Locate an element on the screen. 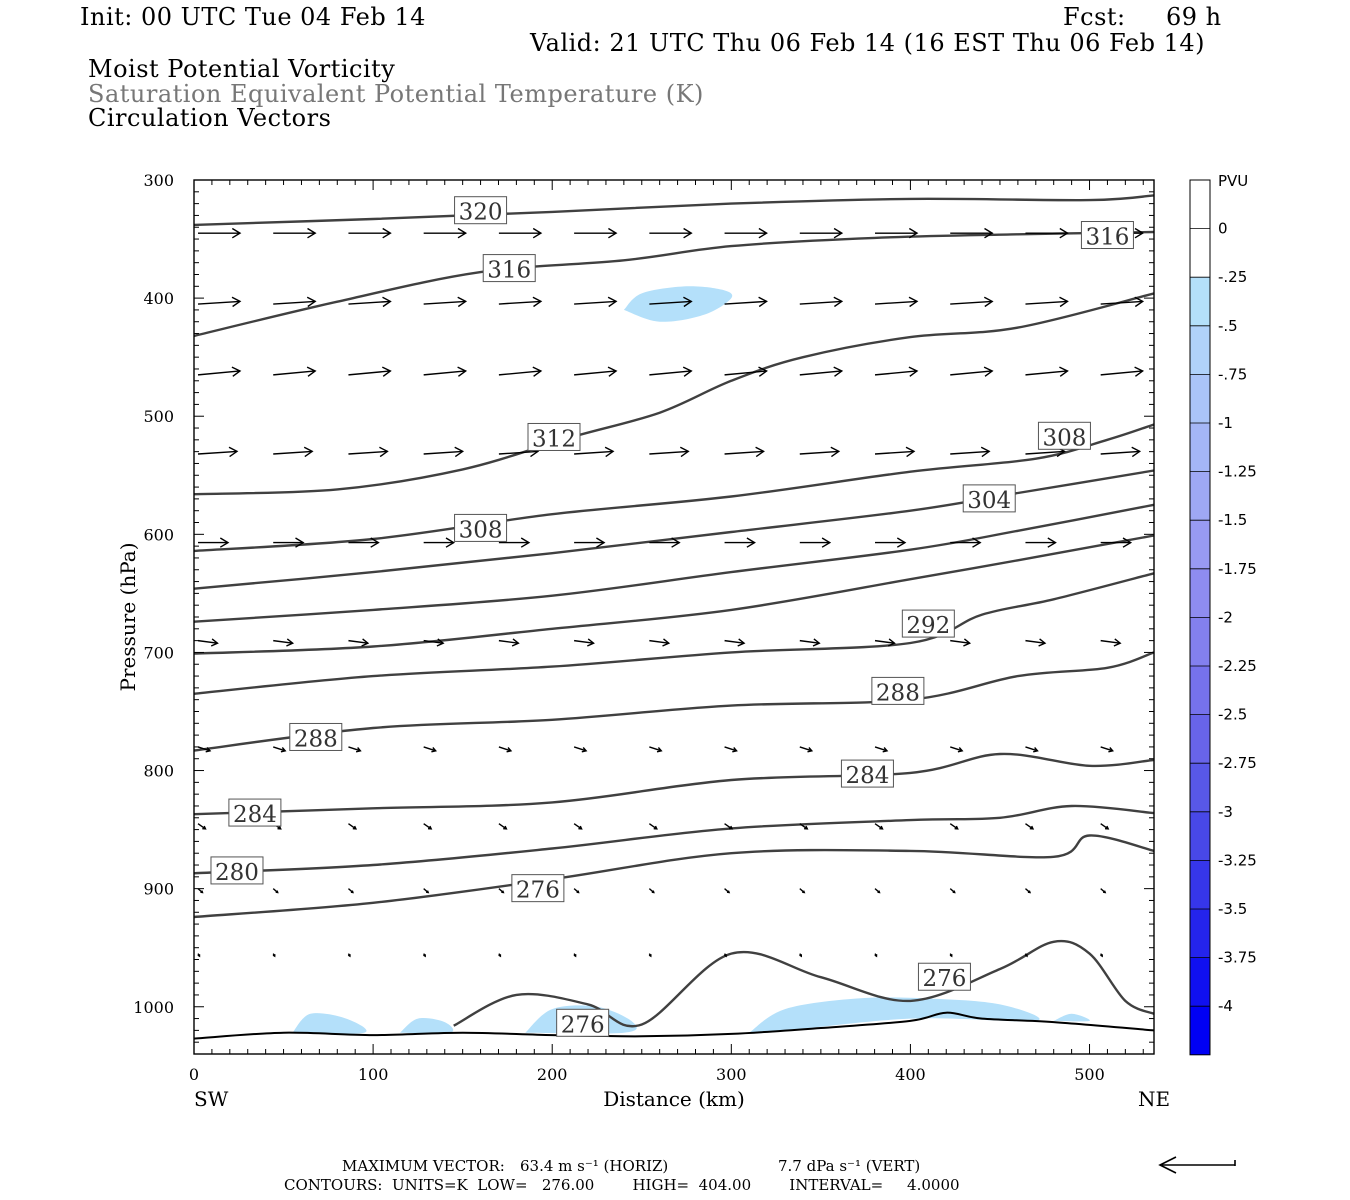 This screenshot has height=1200, width=1350. max-vector-horiz: 63.4 m s⁻¹ (HORIZ) is located at coordinates (594, 1166).